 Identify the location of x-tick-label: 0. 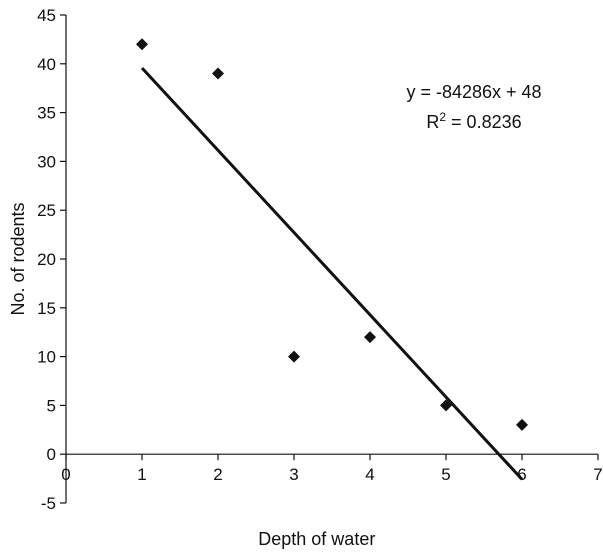
(65, 474).